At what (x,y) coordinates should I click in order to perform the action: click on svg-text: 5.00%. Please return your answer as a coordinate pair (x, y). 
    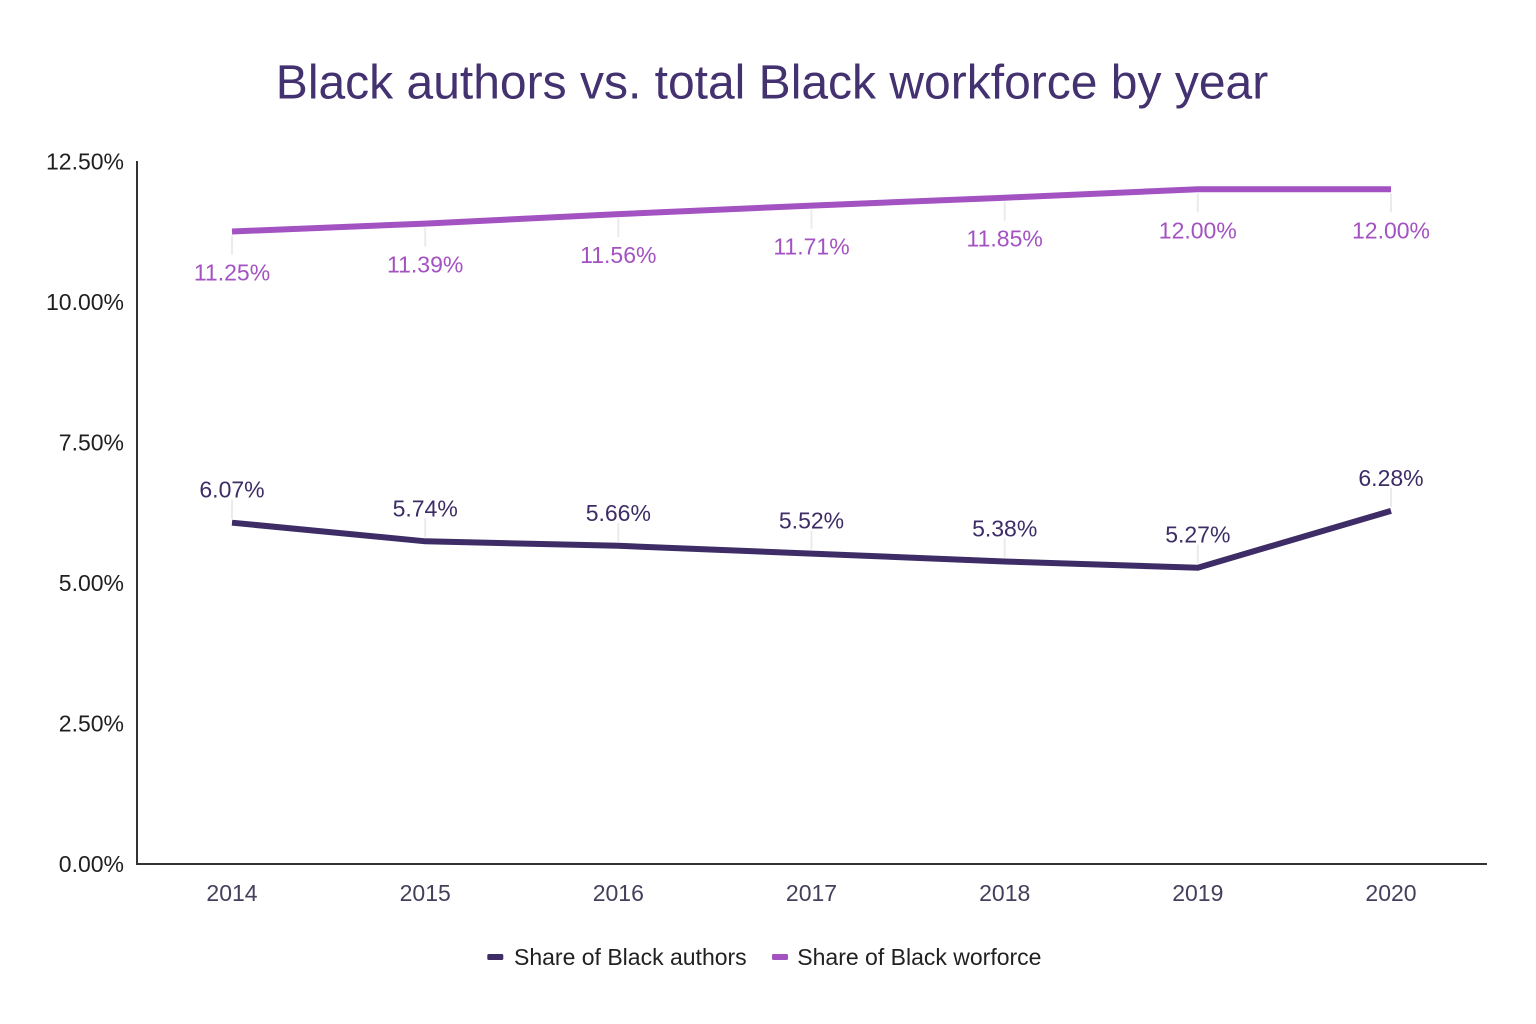
    Looking at the image, I should click on (91, 583).